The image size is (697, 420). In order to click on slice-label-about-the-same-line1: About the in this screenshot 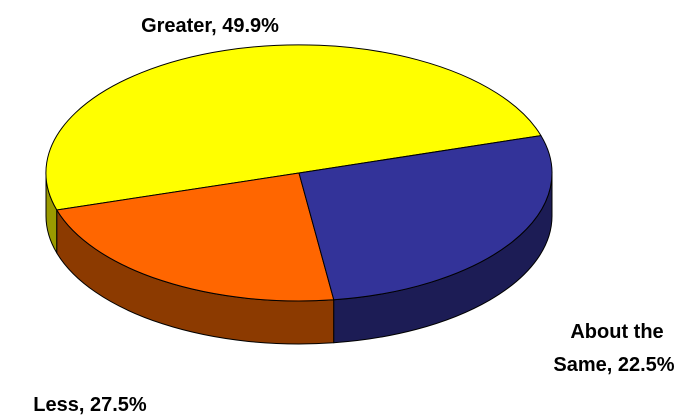, I will do `click(616, 332)`.